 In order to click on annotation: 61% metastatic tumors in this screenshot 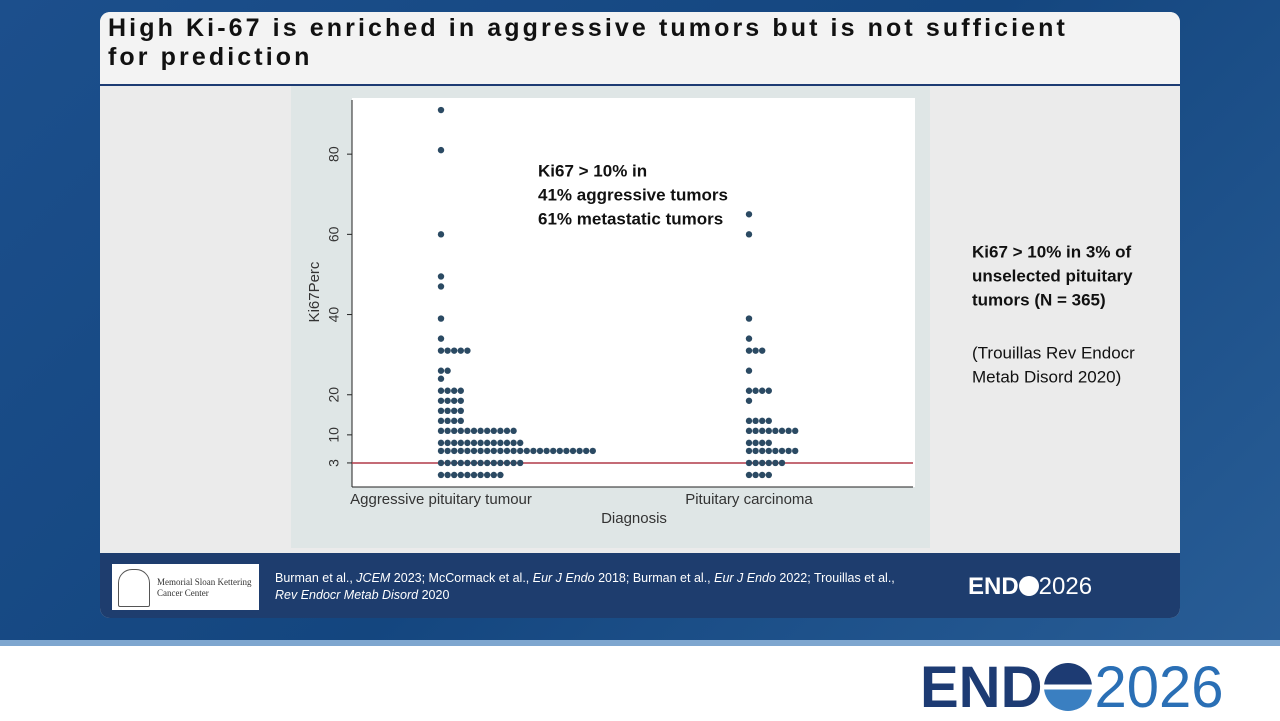, I will do `click(630, 218)`.